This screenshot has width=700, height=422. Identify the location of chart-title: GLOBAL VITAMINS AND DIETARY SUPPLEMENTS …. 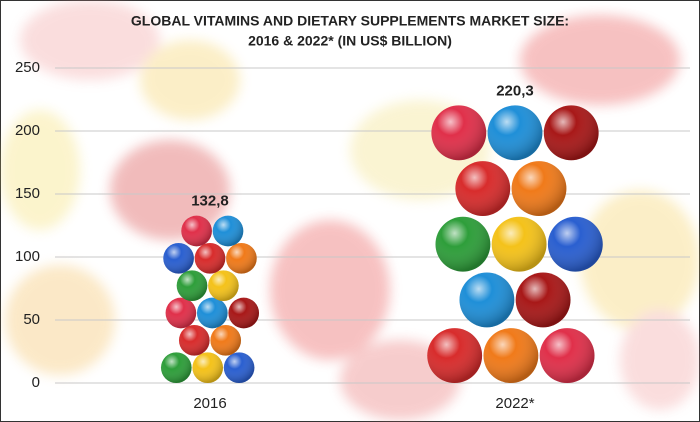
(350, 21).